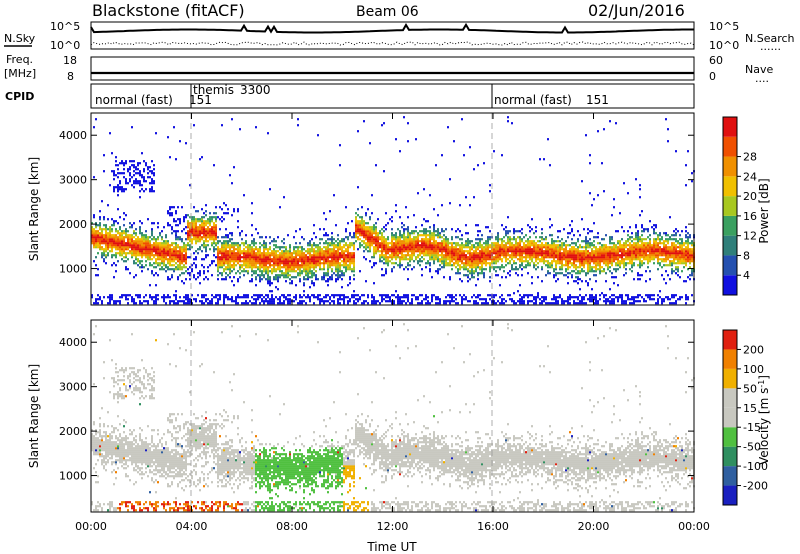 Image resolution: width=800 pixels, height=554 pixels. Describe the element at coordinates (724, 26) in the screenshot. I see `nsearch-tick-top: 10^5` at that location.